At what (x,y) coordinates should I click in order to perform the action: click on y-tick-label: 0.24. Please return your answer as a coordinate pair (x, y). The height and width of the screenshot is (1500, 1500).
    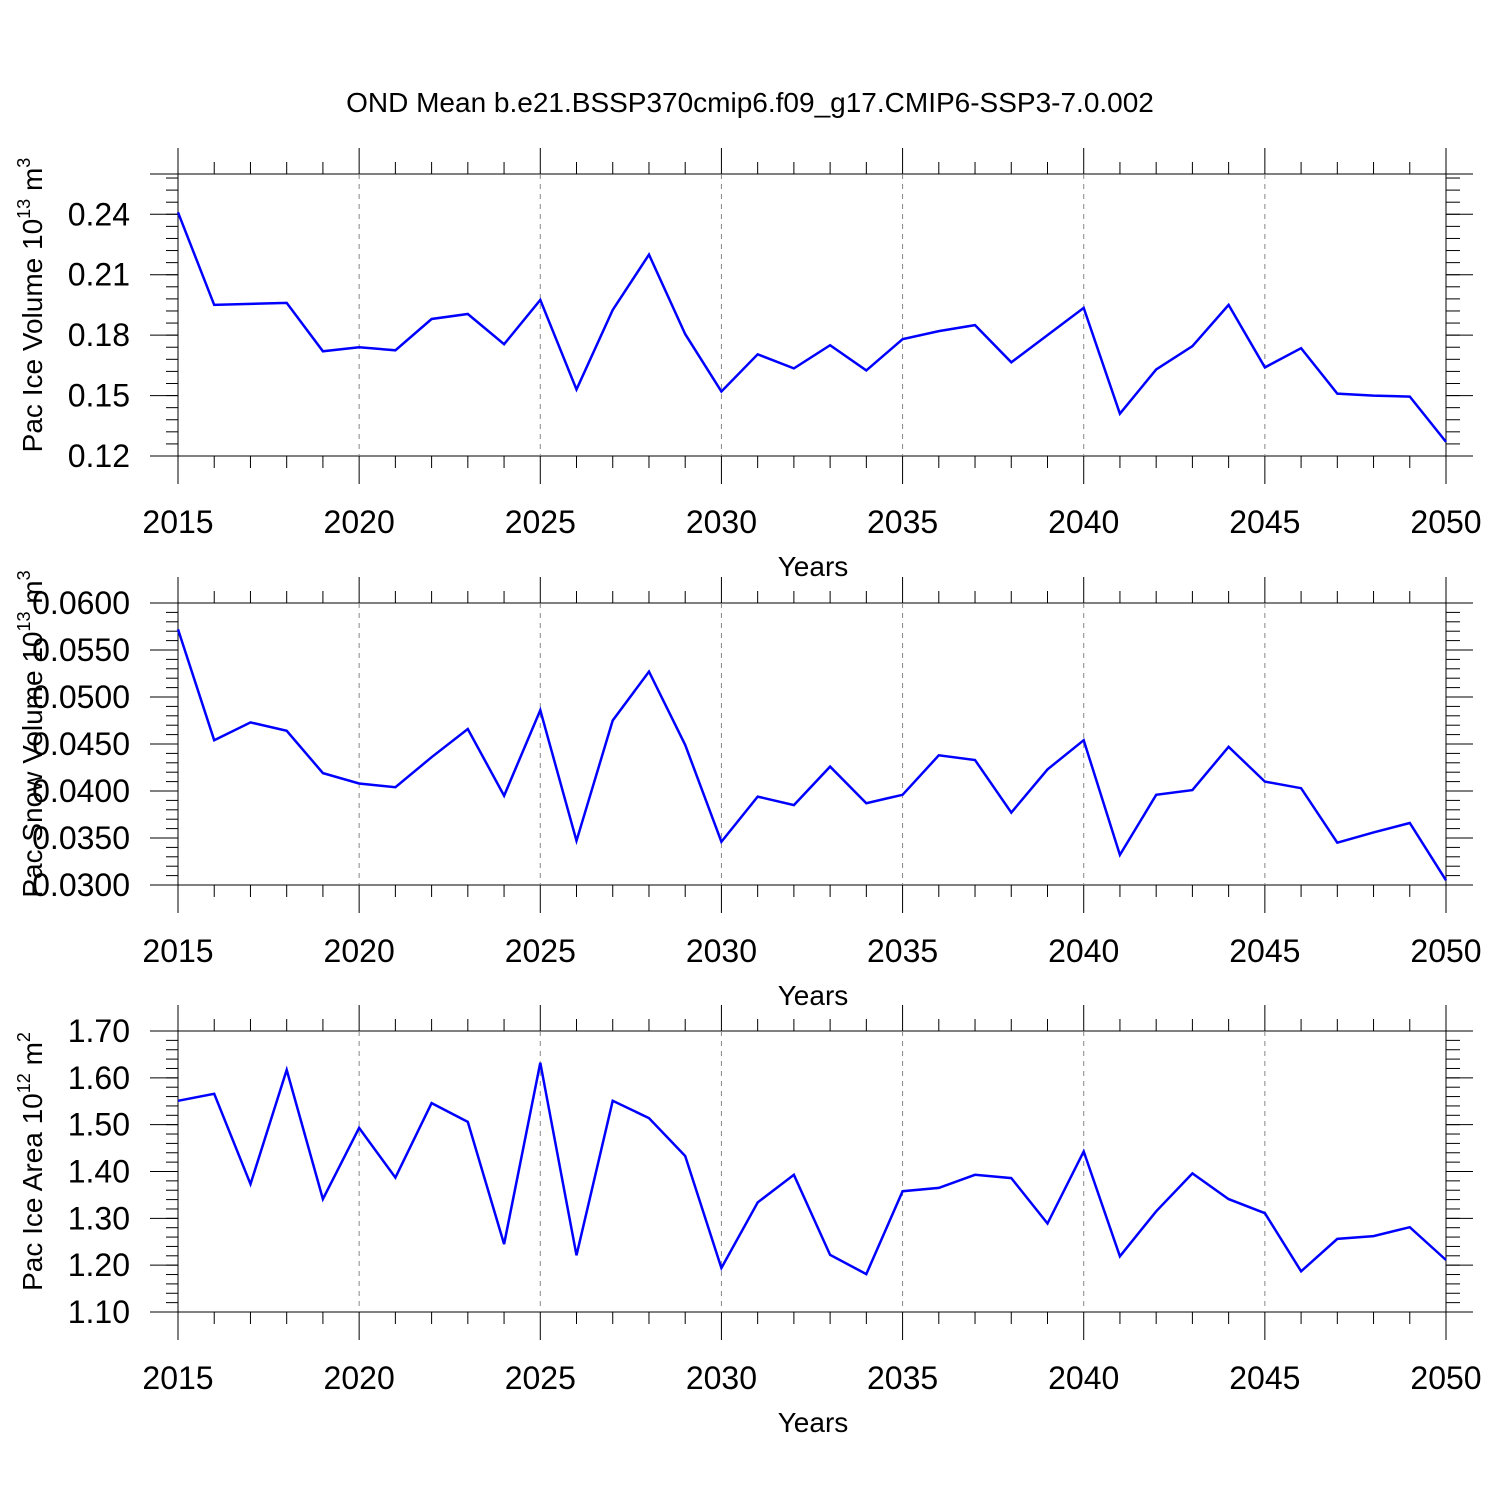
    Looking at the image, I should click on (99, 214).